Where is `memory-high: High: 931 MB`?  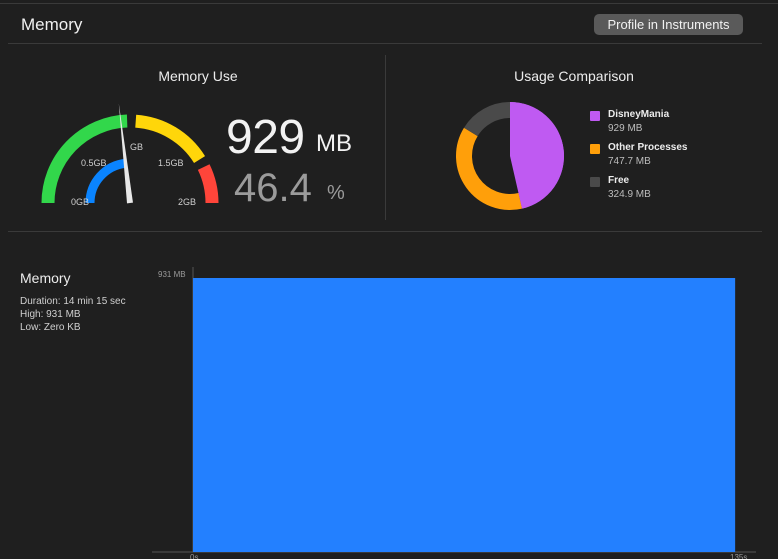
memory-high: High: 931 MB is located at coordinates (50, 314).